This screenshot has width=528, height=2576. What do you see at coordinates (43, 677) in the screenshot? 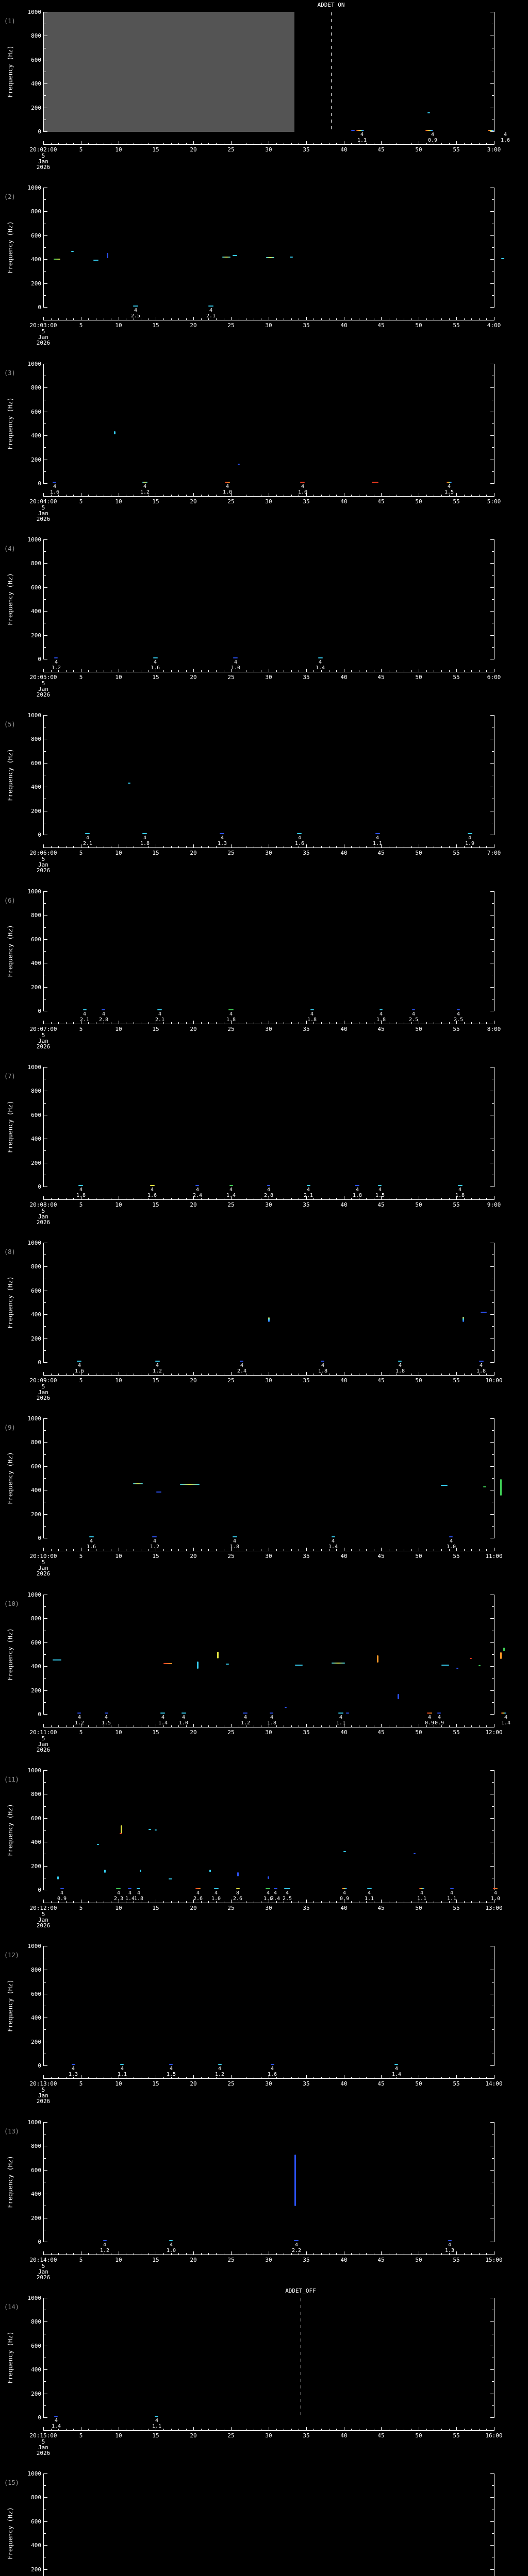
I see `start-time-label: 20:05:00` at bounding box center [43, 677].